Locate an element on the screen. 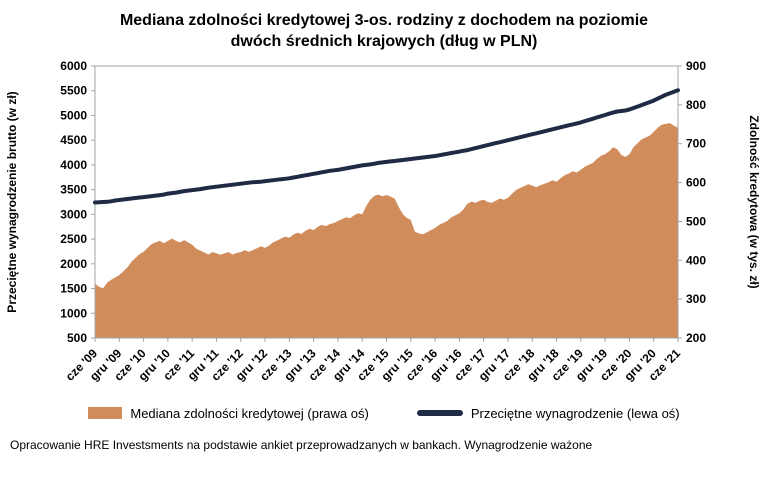  svg-text: 400 is located at coordinates (696, 260).